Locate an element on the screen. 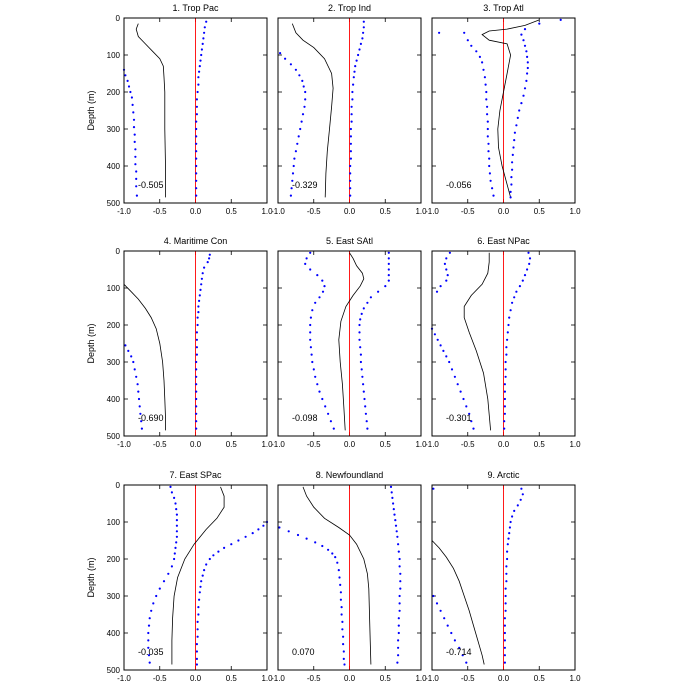 This screenshot has width=700, height=700. panel-frame is located at coordinates (349, 110).